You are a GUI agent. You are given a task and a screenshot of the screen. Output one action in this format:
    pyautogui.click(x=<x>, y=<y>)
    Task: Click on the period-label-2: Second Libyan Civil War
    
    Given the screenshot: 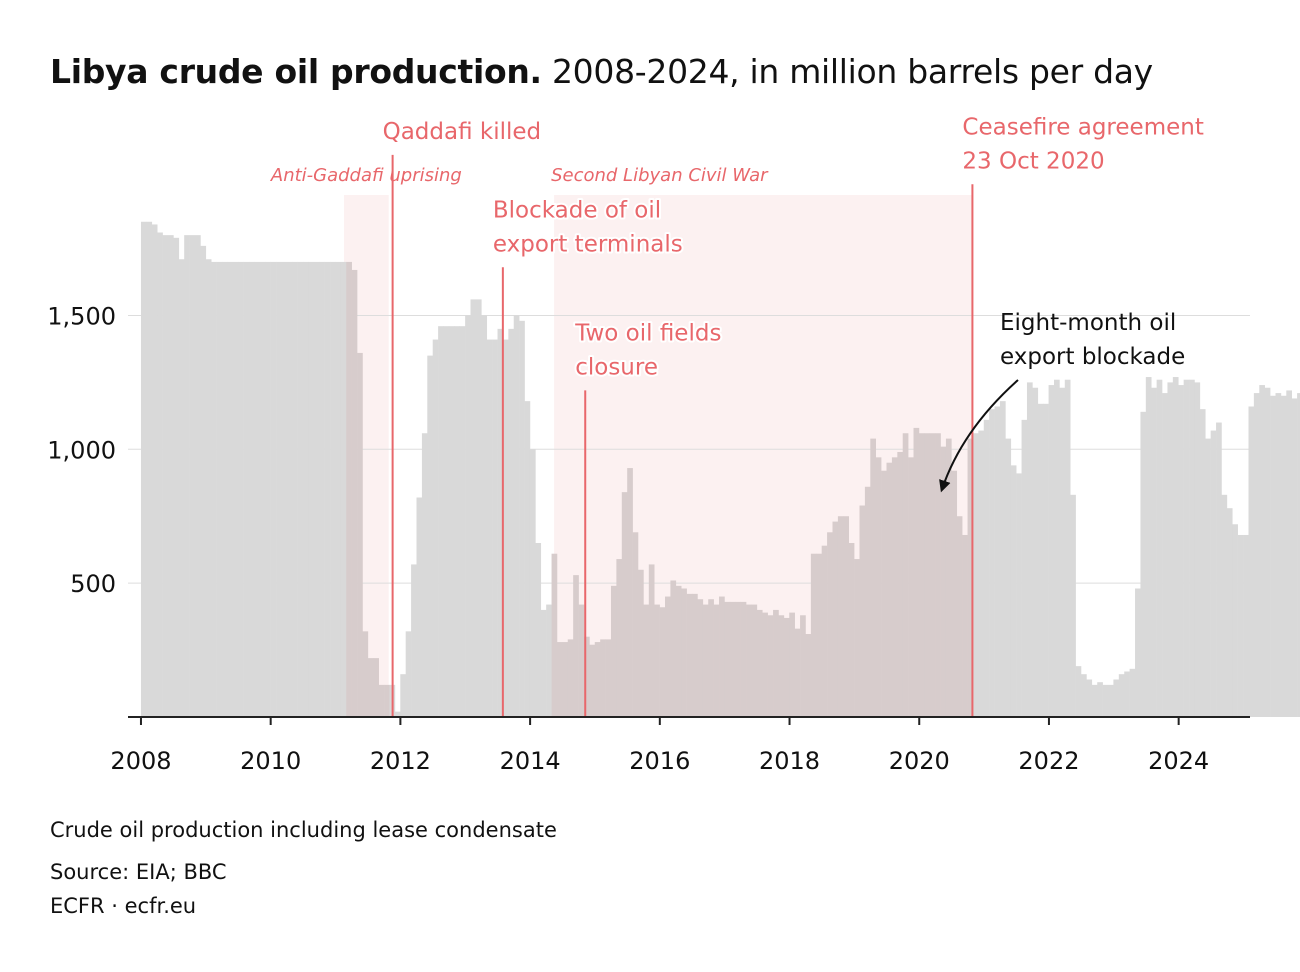 What is the action you would take?
    pyautogui.click(x=660, y=175)
    